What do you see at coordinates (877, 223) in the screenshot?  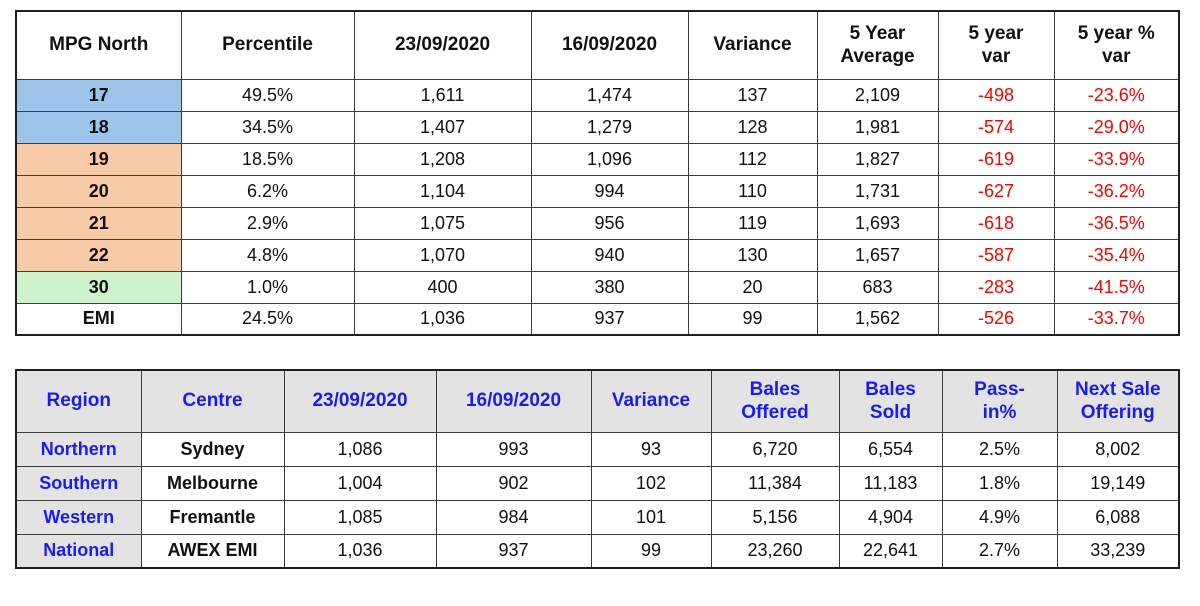 I see `t1-cell: 1,693` at bounding box center [877, 223].